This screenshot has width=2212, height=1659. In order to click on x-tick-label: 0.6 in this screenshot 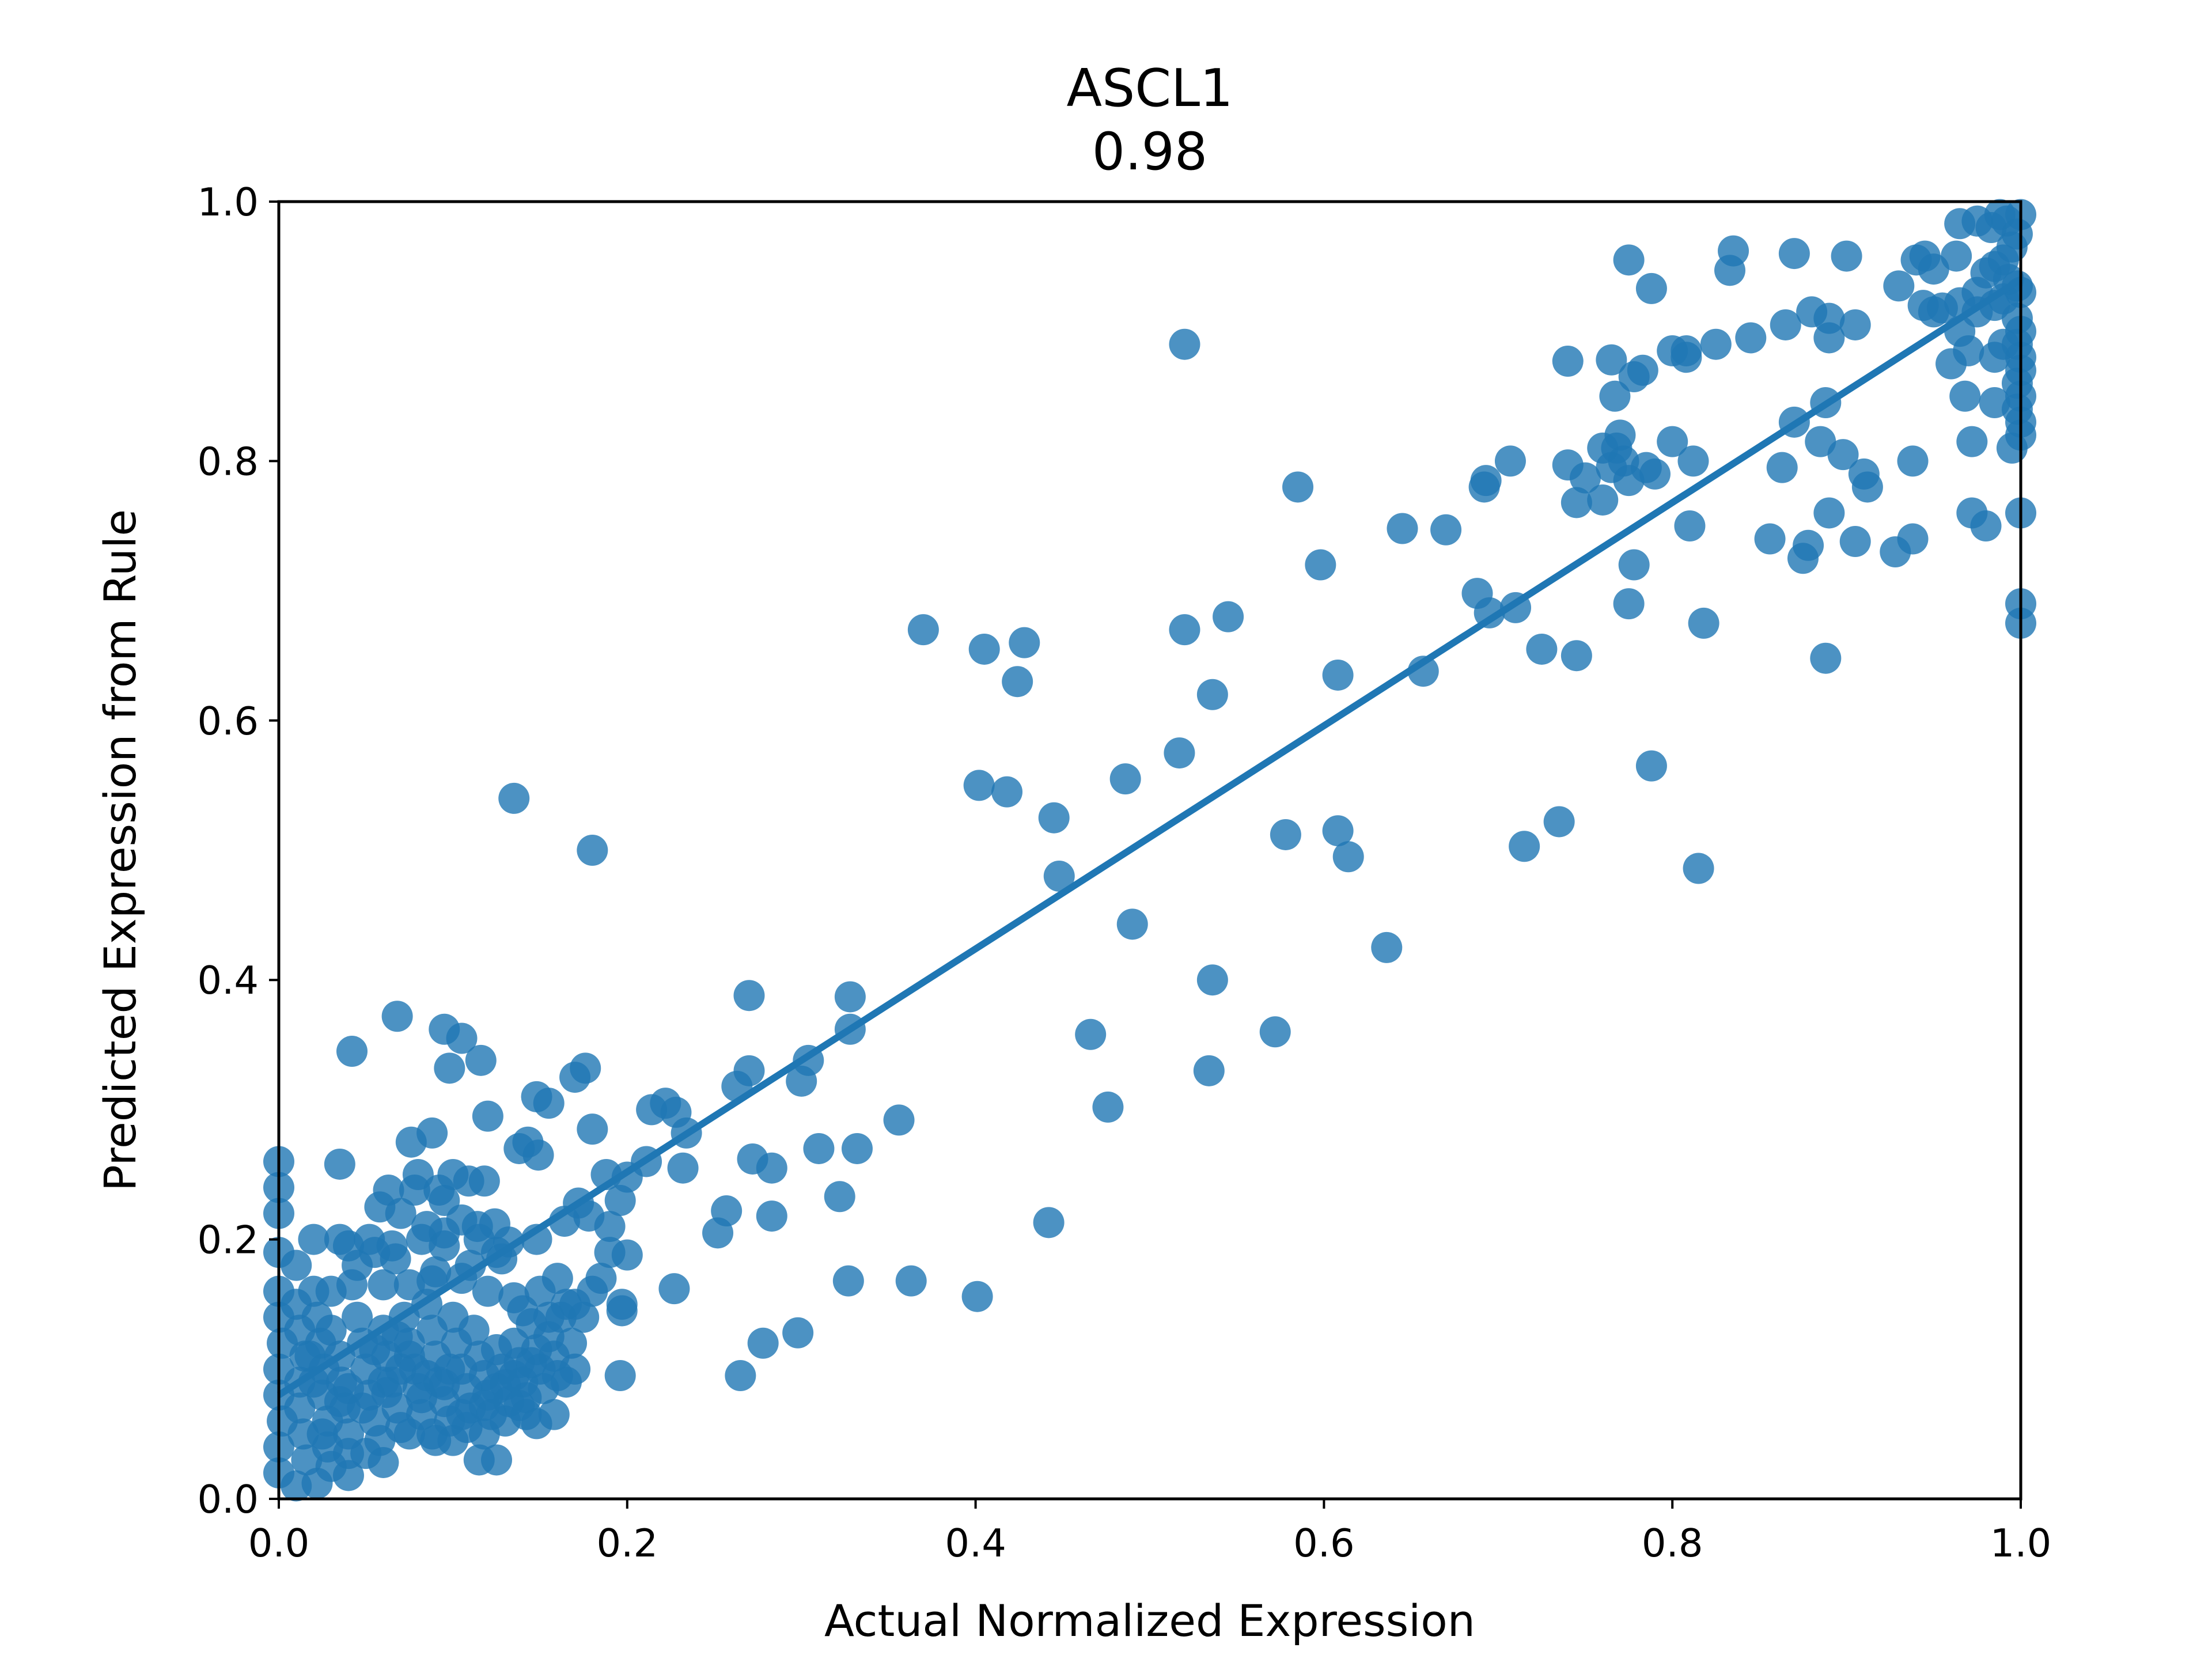, I will do `click(1324, 1543)`.